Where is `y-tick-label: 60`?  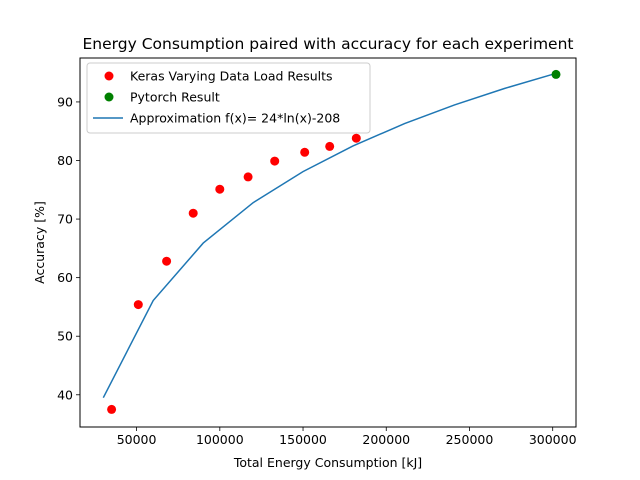 y-tick-label: 60 is located at coordinates (65, 277).